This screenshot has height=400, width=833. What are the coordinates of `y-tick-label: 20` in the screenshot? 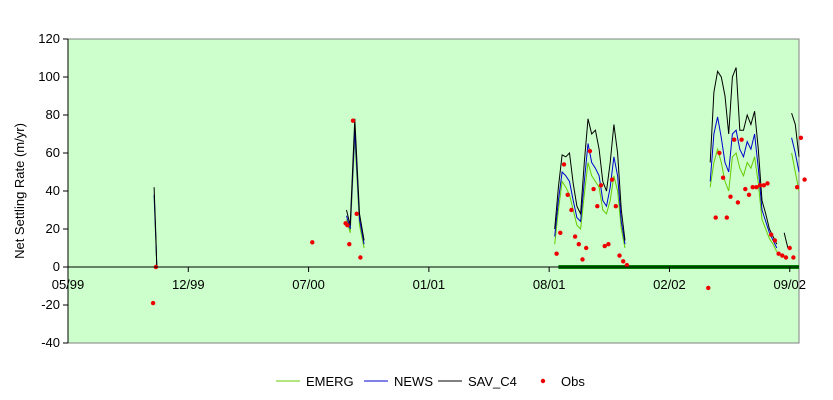 It's located at (53, 228).